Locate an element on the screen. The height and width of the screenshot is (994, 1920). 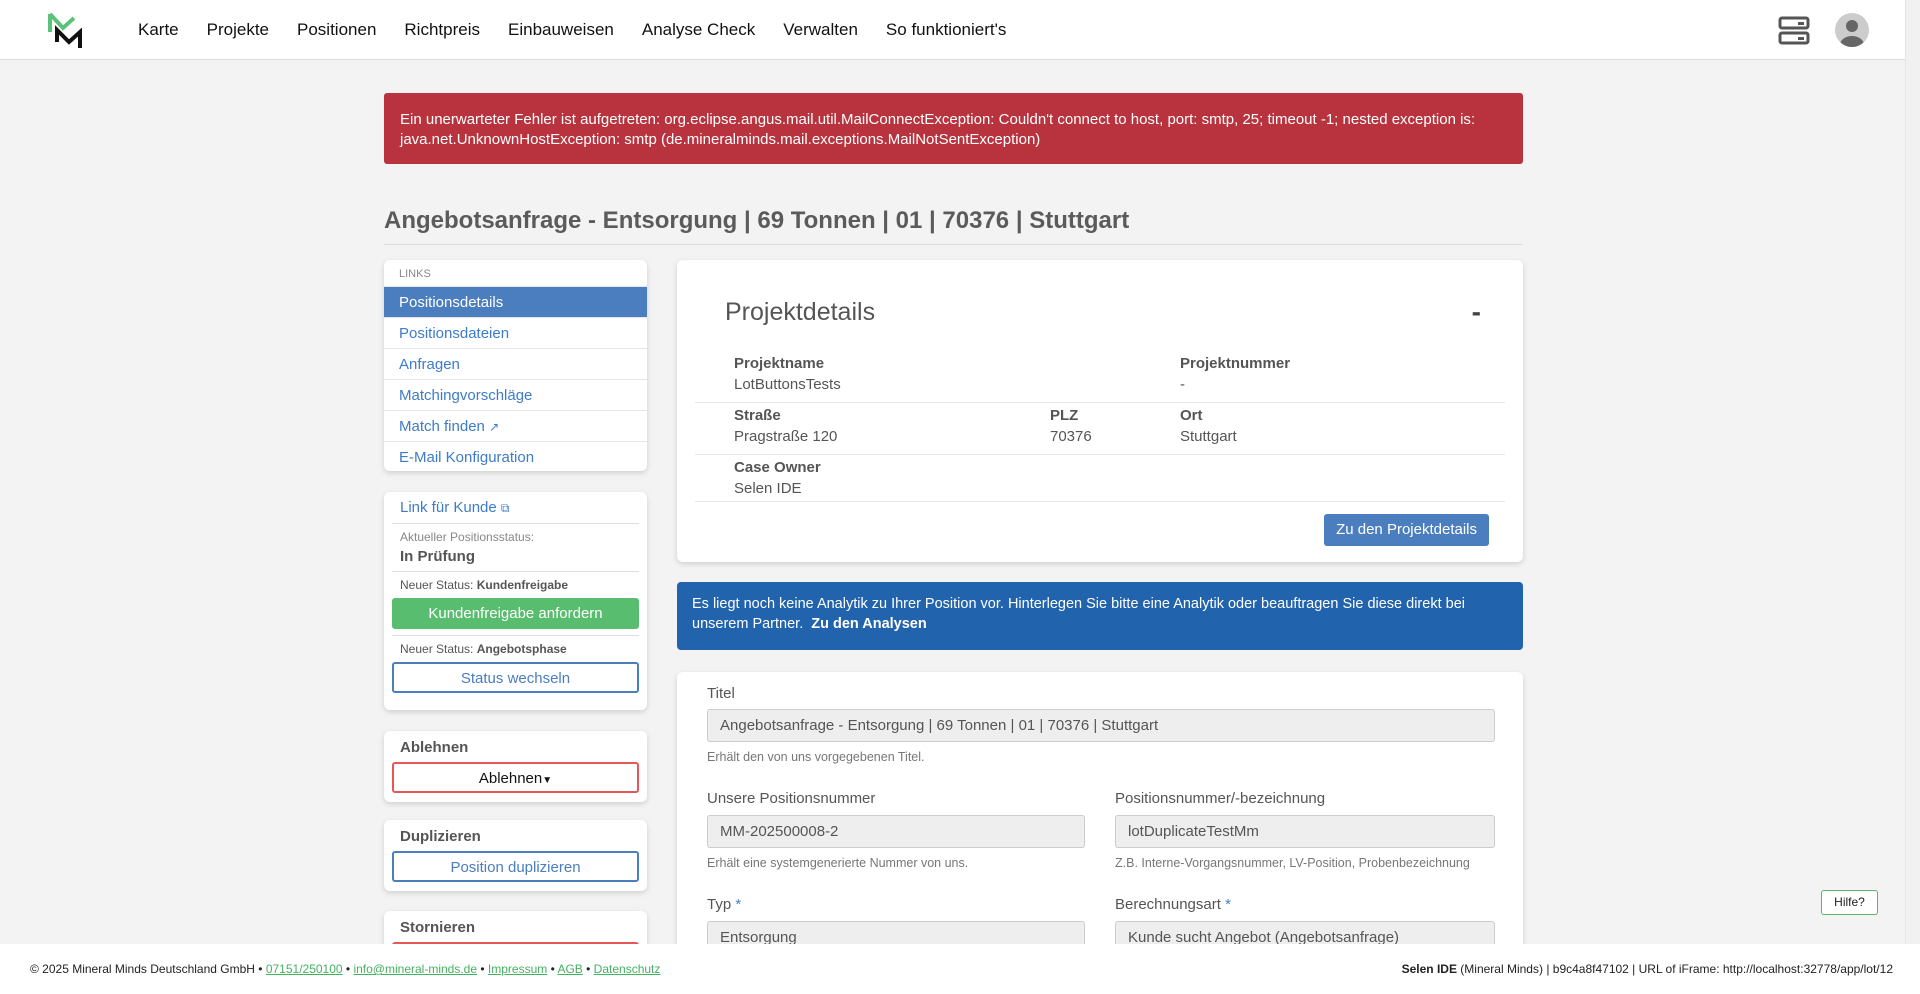
nav-projekte: Projekte is located at coordinates (238, 29).